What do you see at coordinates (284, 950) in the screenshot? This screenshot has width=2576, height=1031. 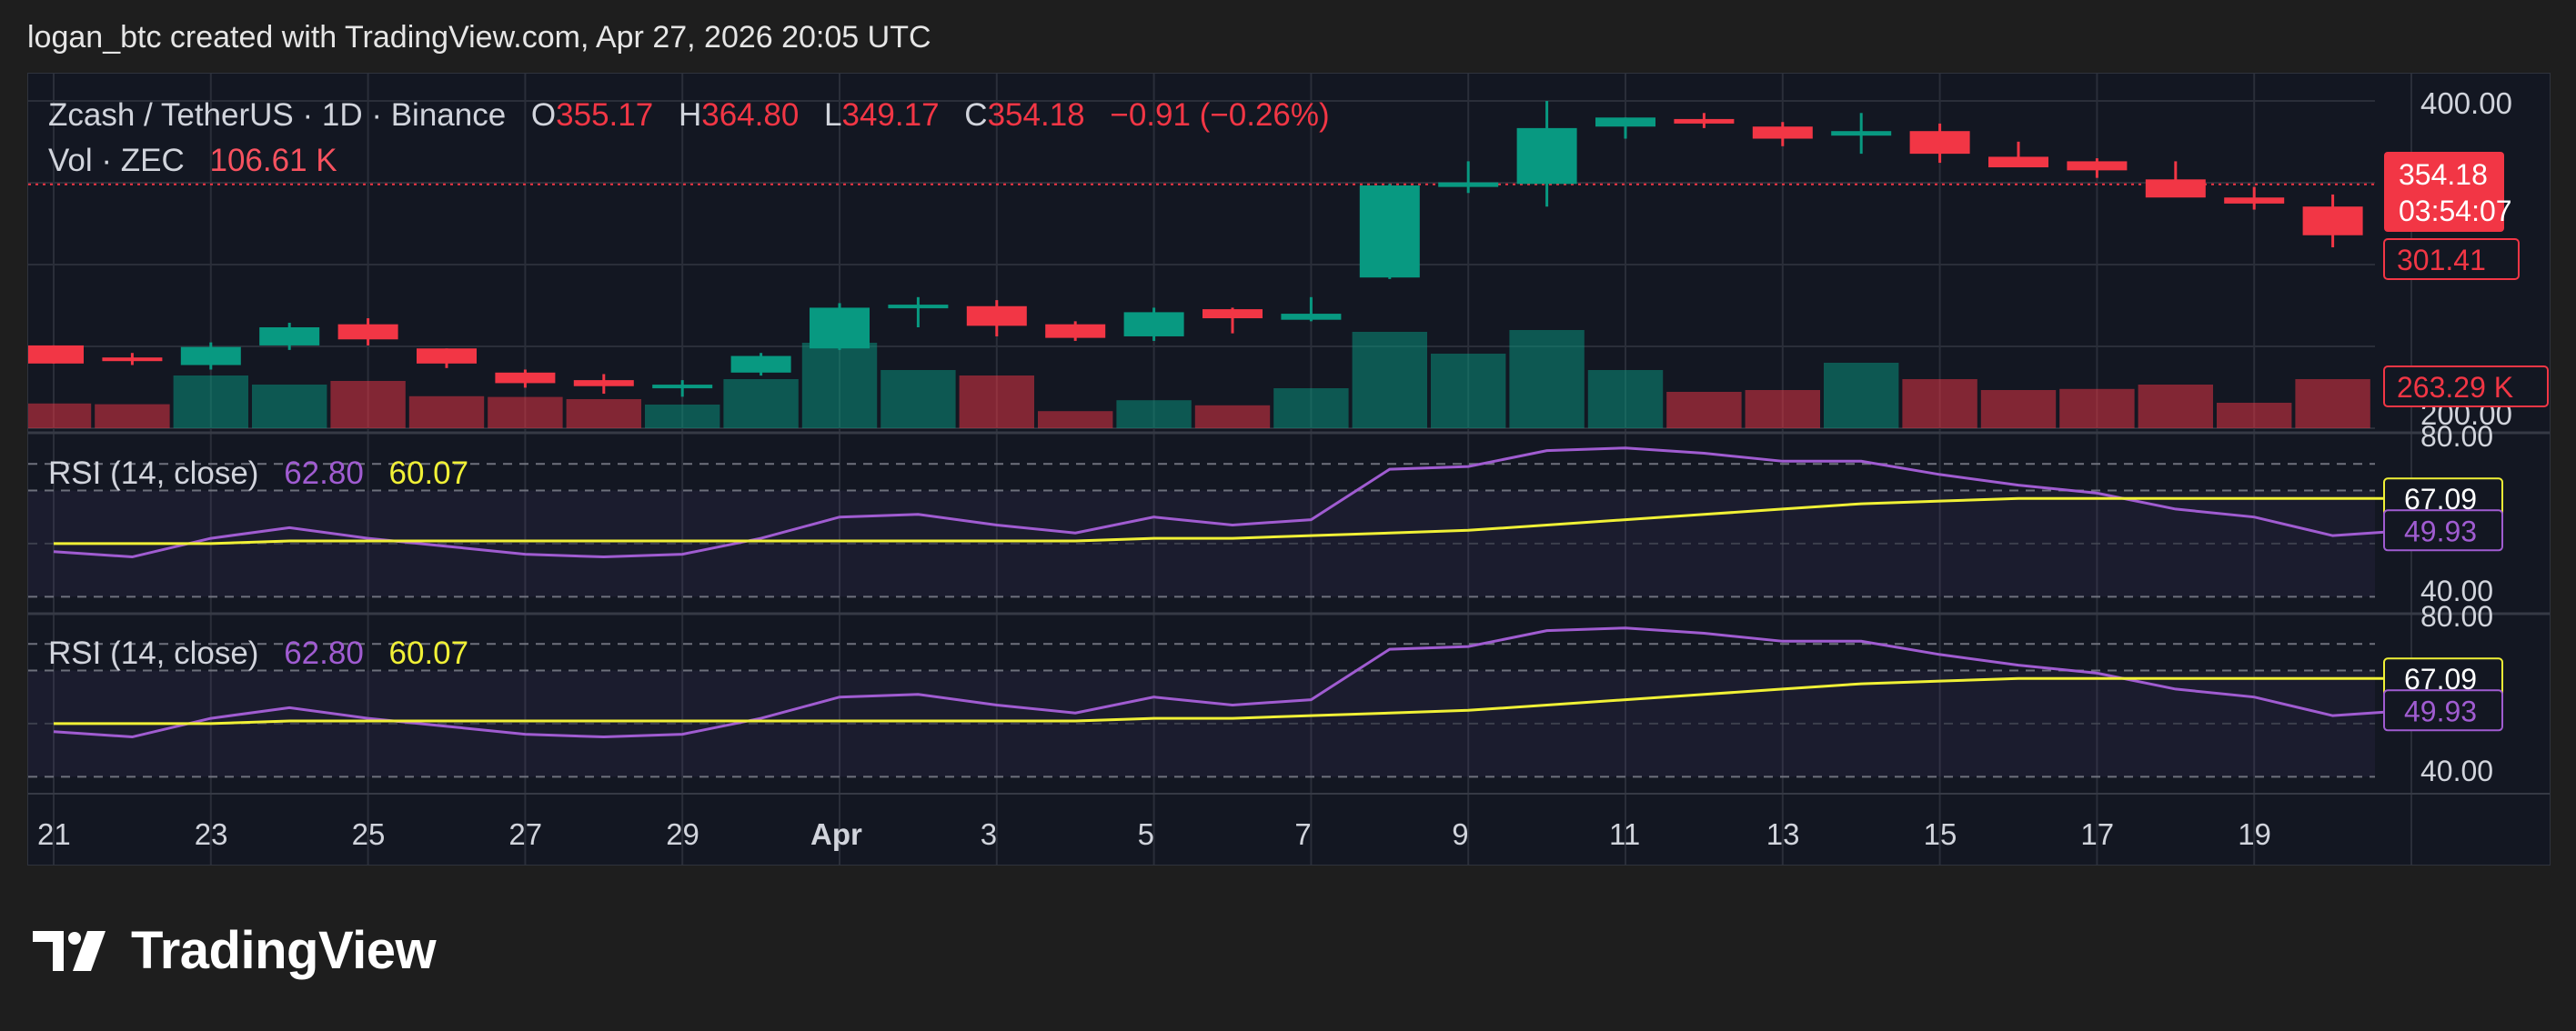 I see `tradingview-brand: TradingView` at bounding box center [284, 950].